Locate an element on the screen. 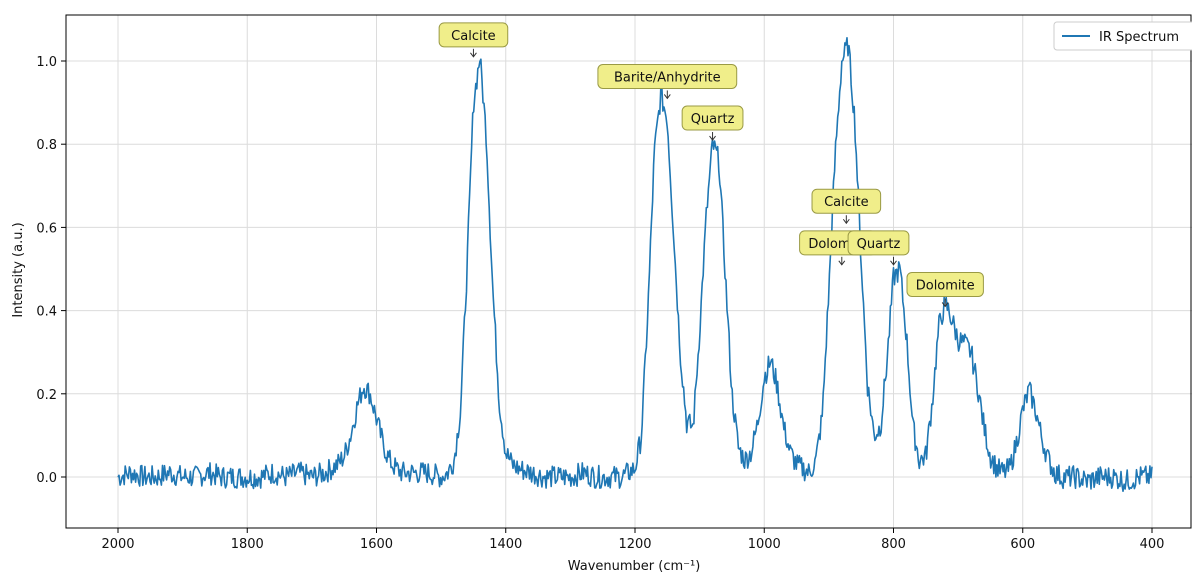 The width and height of the screenshot is (1192, 574). legend-label: IR Spectrum is located at coordinates (1139, 37).